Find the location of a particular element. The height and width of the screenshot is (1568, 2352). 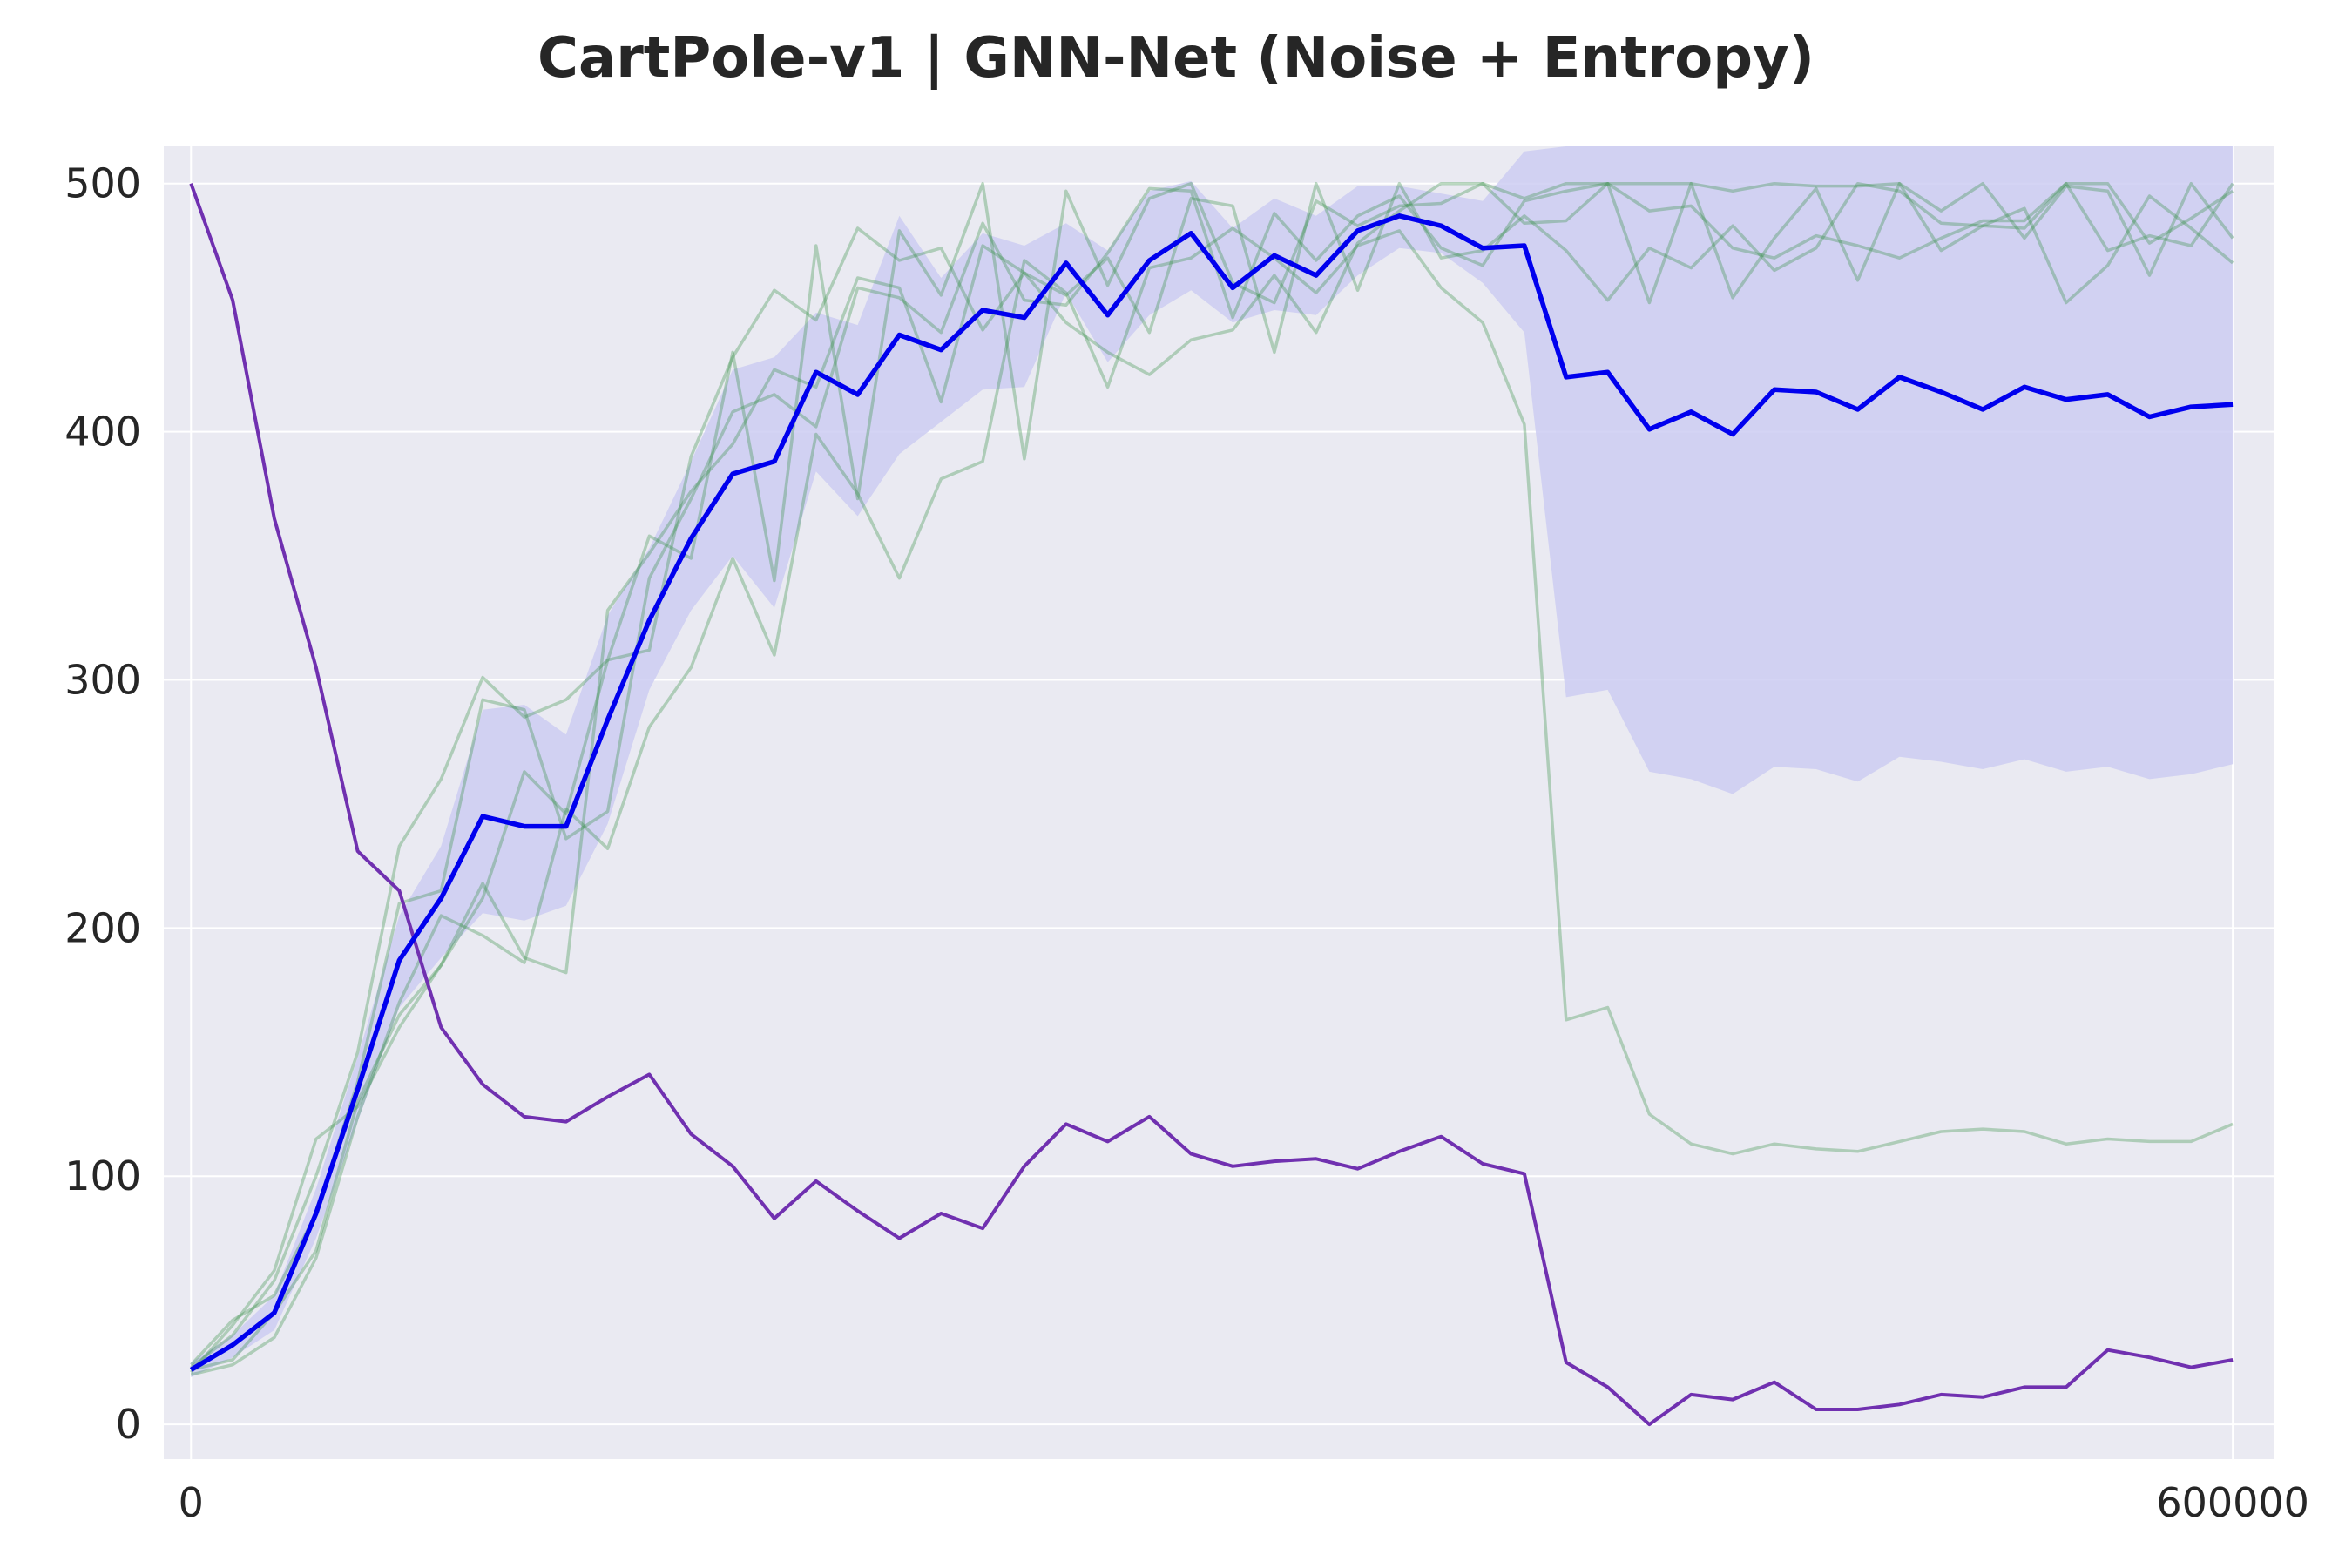

y-axis-ticks: 0 100 200 300 400 500 is located at coordinates (102, 804).